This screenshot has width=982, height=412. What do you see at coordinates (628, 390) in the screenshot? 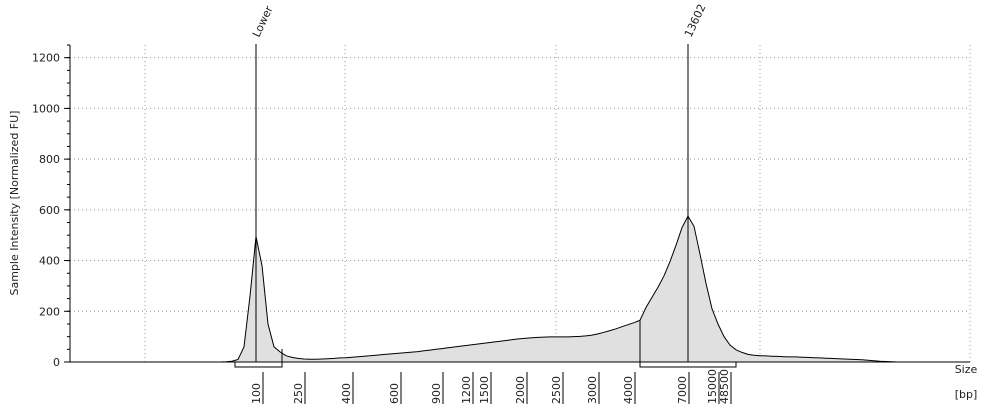
I see `x-tick-label: 4000` at bounding box center [628, 390].